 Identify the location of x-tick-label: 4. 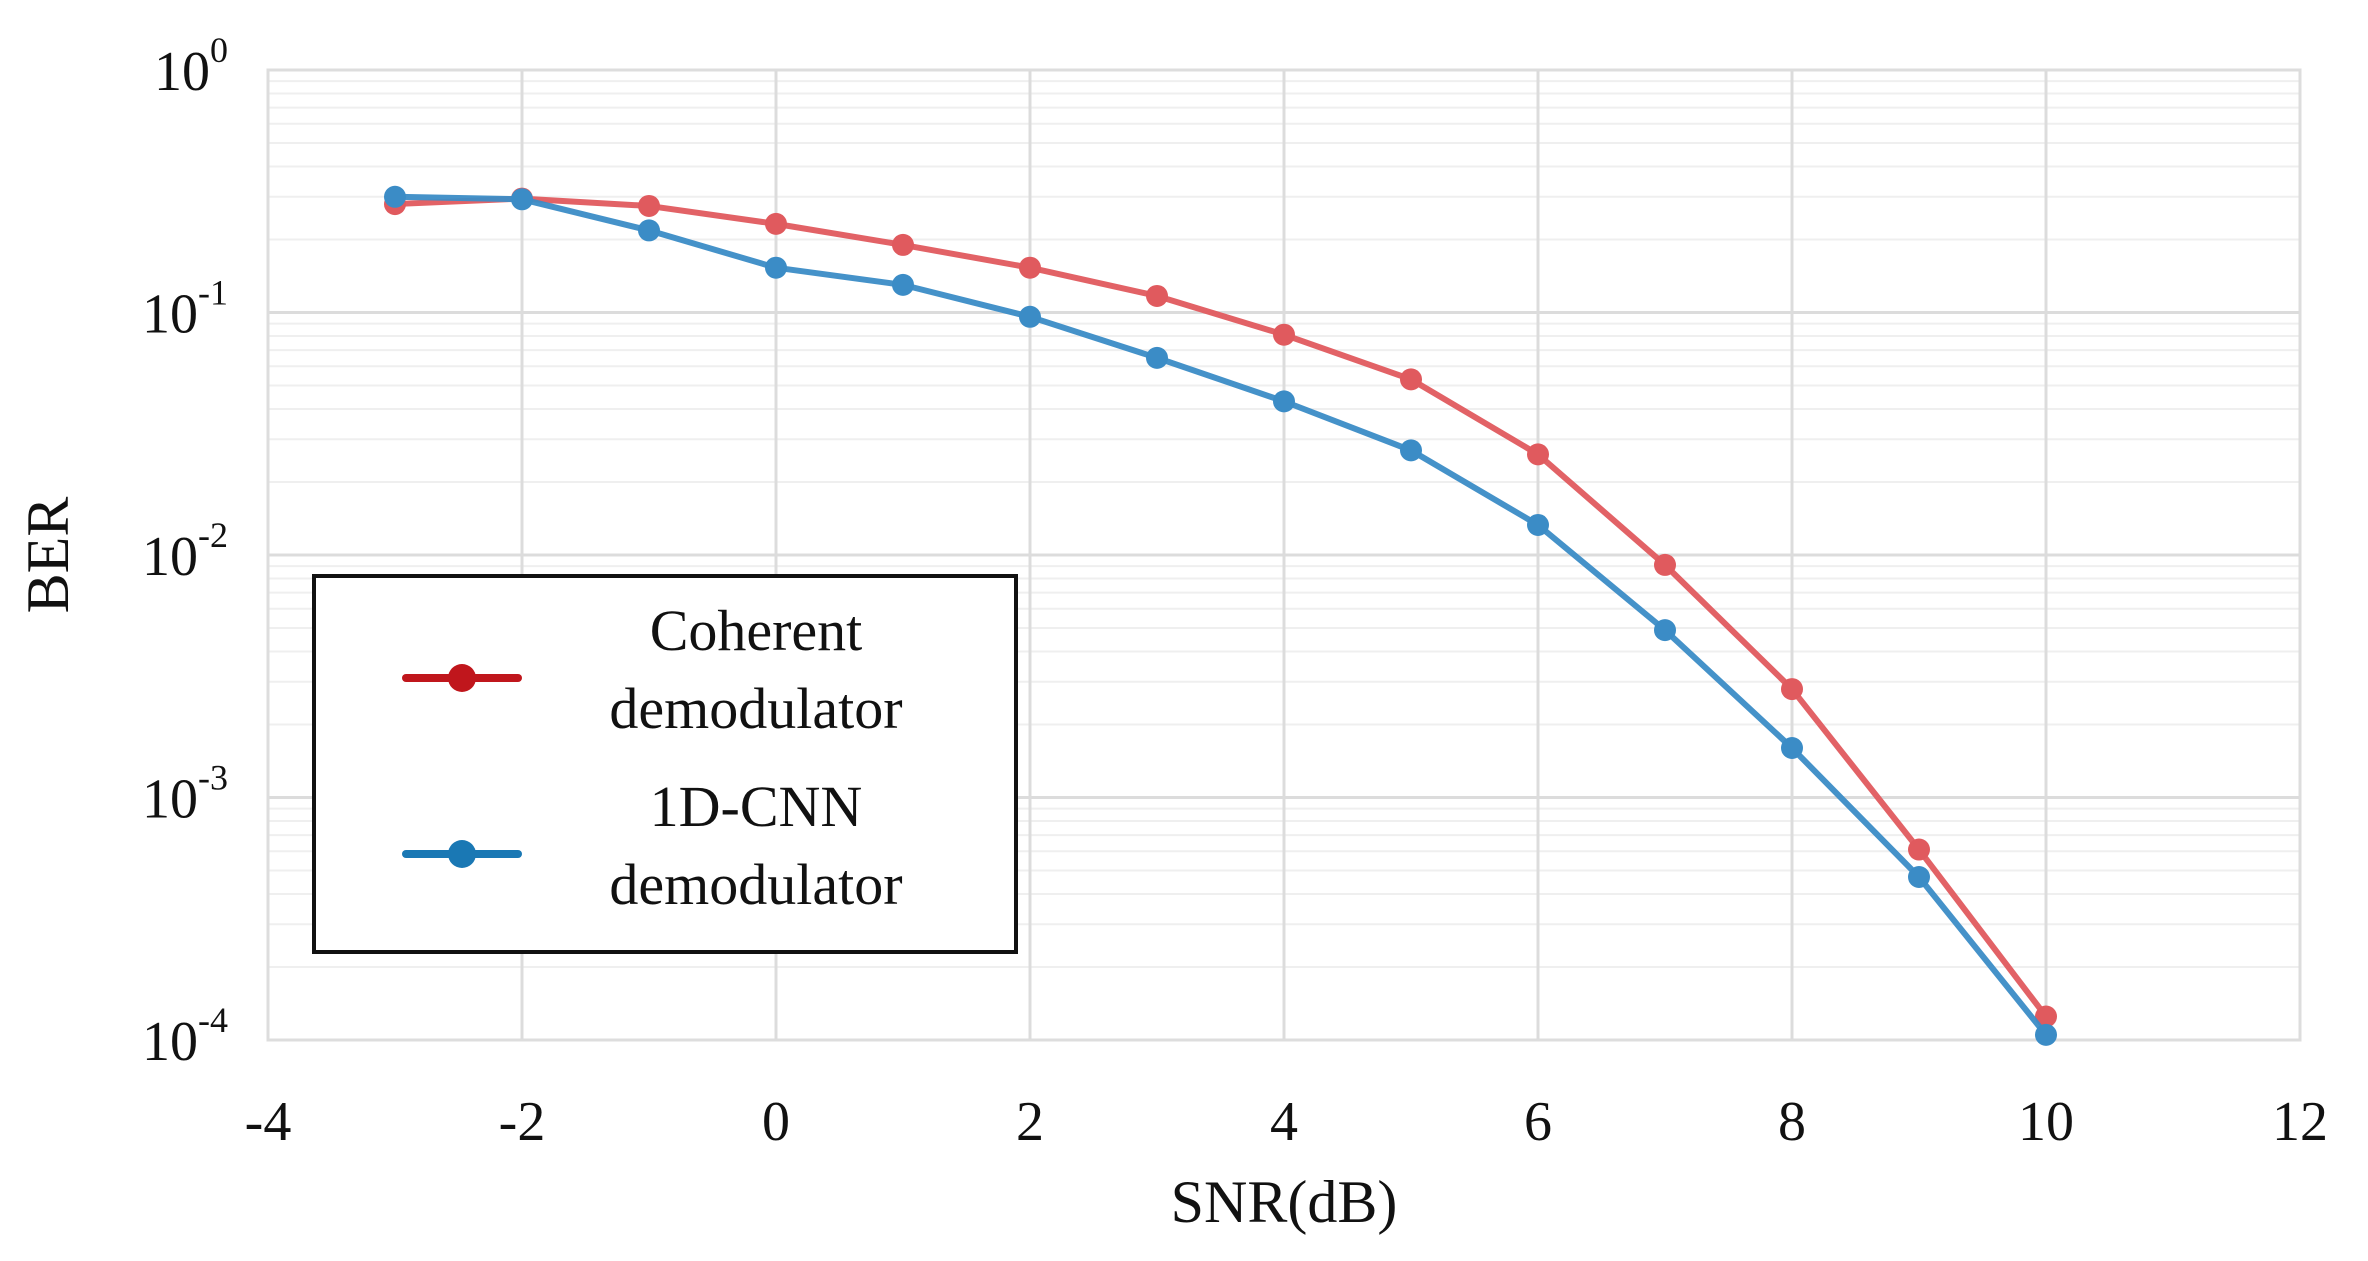
(1284, 1122).